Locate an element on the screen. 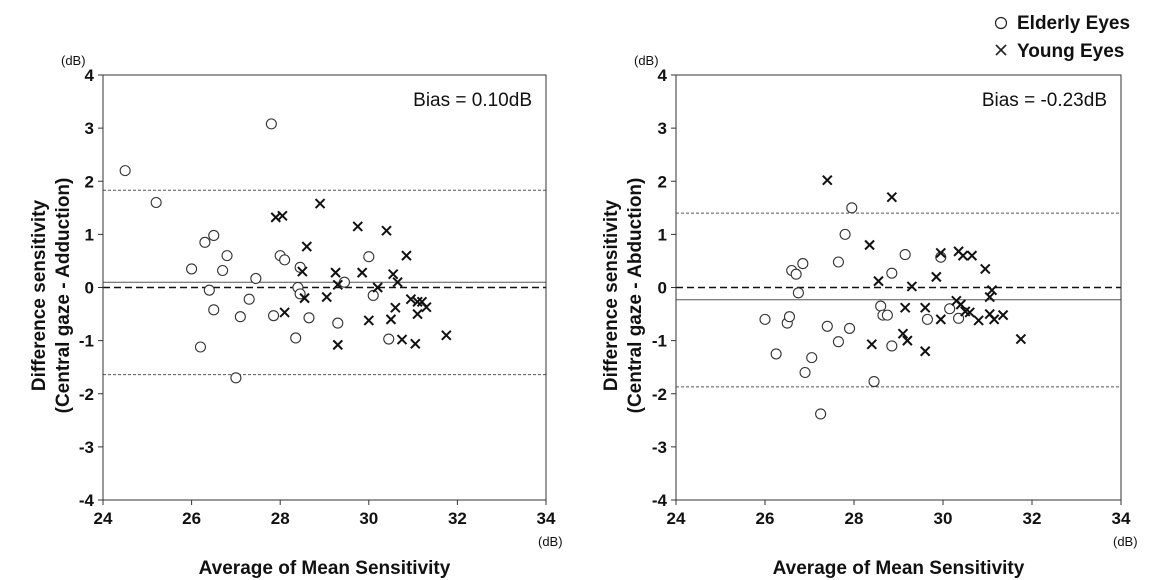 Image resolution: width=1157 pixels, height=580 pixels. y-tick-label: 1 is located at coordinates (662, 234).